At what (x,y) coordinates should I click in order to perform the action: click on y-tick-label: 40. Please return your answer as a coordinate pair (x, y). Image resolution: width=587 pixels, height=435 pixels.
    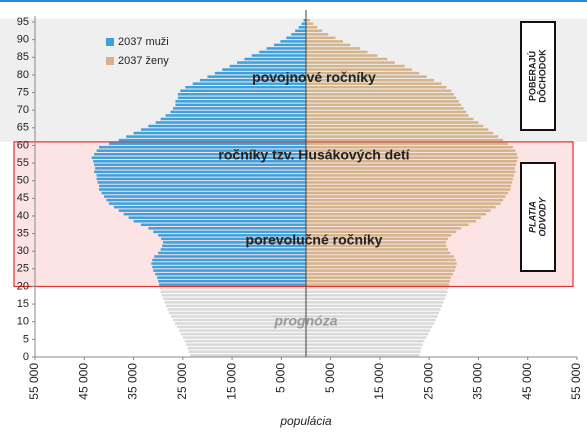
    Looking at the image, I should click on (23, 216).